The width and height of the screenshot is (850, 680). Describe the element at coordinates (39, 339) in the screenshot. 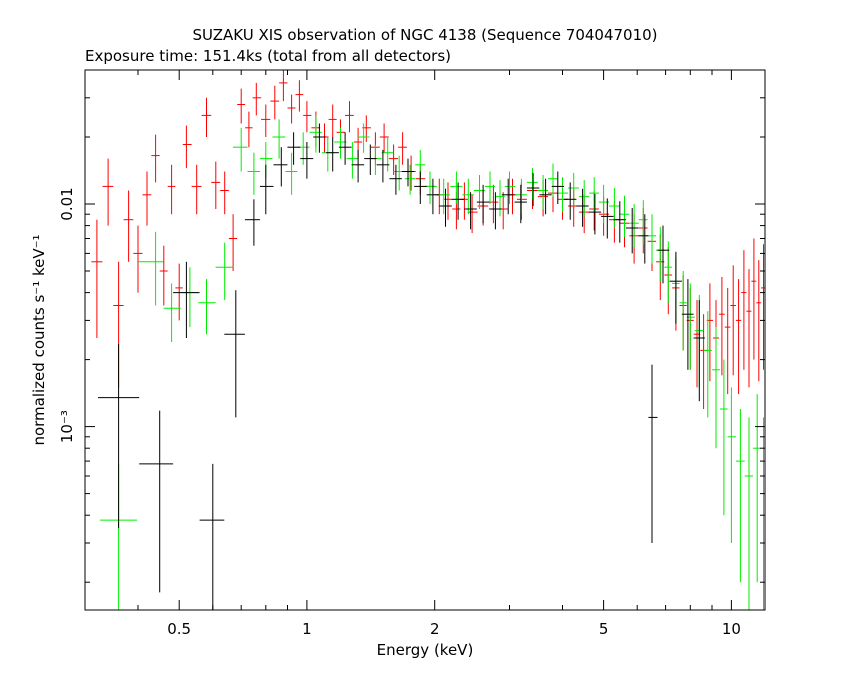

I see `y-axis-label: normalized counts s⁻¹ keV⁻¹` at that location.